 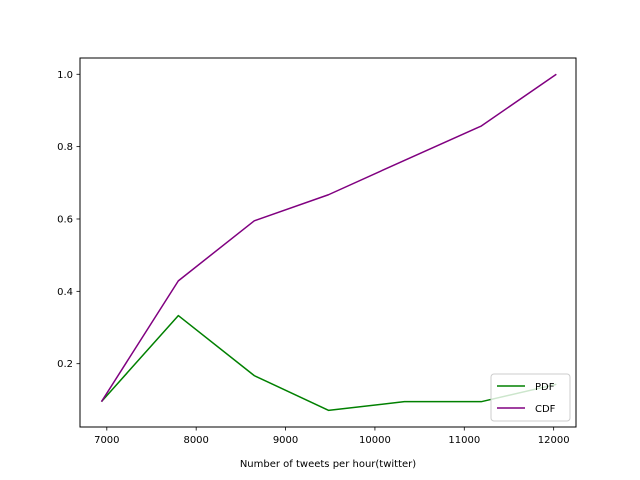 I want to click on y-tick-label: 0.6, so click(x=65, y=219).